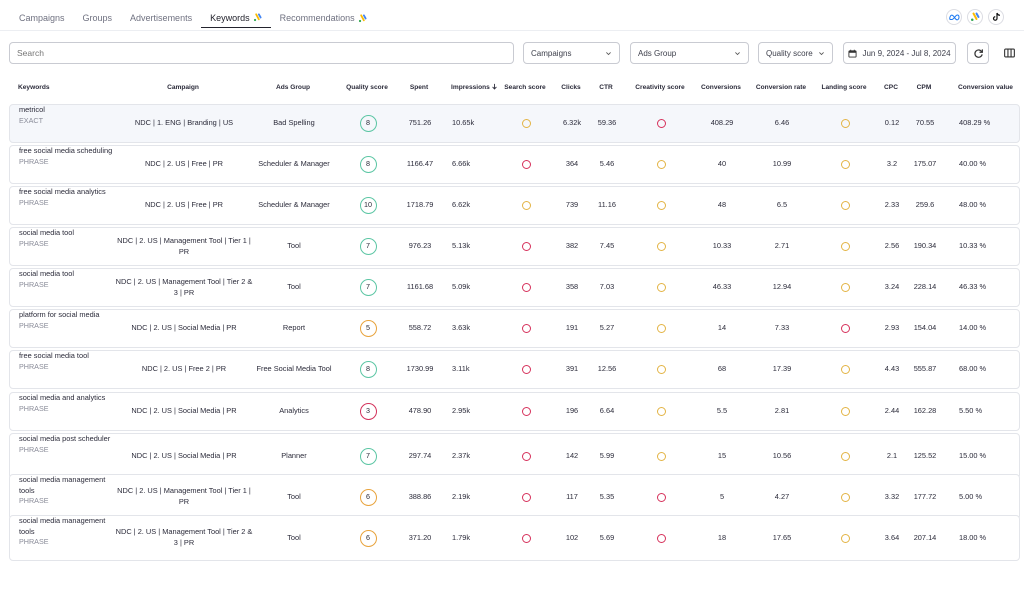  What do you see at coordinates (607, 164) in the screenshot?
I see `ctr-value: 5.46` at bounding box center [607, 164].